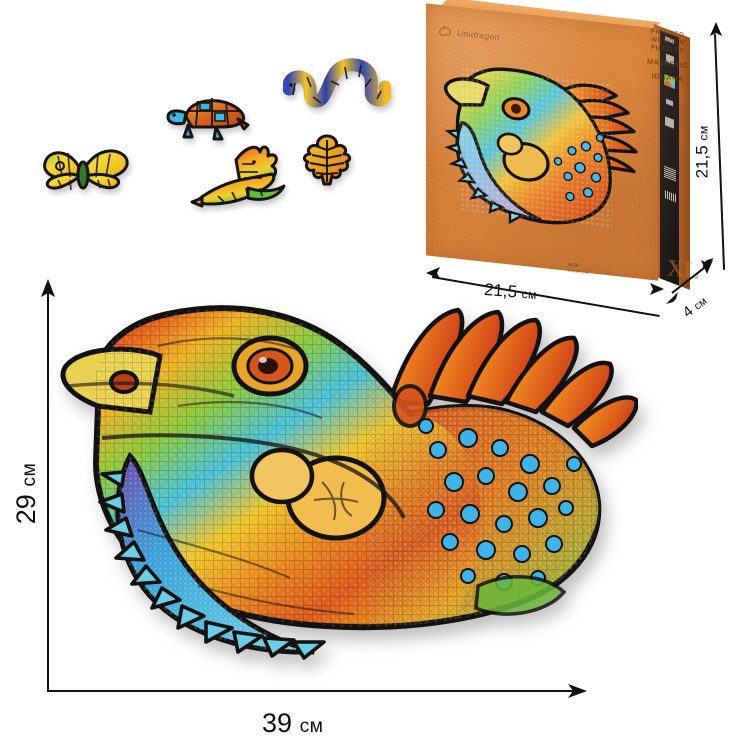 The image size is (750, 750). What do you see at coordinates (577, 691) in the screenshot?
I see `puzzle-width-arrow-right` at bounding box center [577, 691].